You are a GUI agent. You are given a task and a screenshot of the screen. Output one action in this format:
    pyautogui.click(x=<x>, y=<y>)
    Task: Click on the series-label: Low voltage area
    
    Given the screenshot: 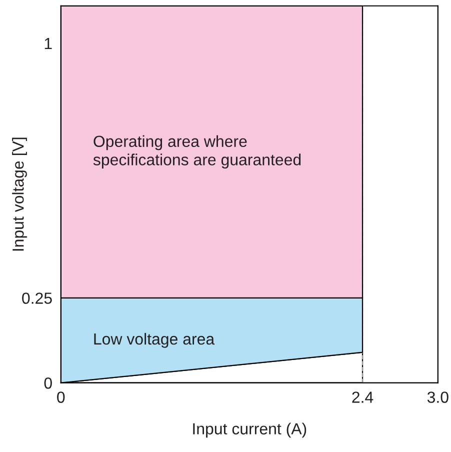 What is the action you would take?
    pyautogui.click(x=154, y=340)
    